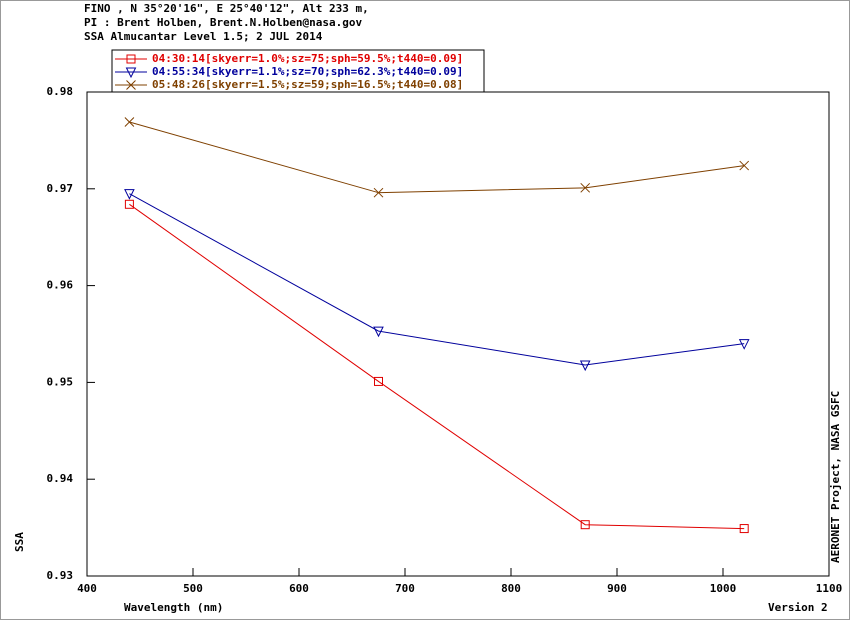 The image size is (850, 620). What do you see at coordinates (511, 588) in the screenshot?
I see `x-tick-label: 800` at bounding box center [511, 588].